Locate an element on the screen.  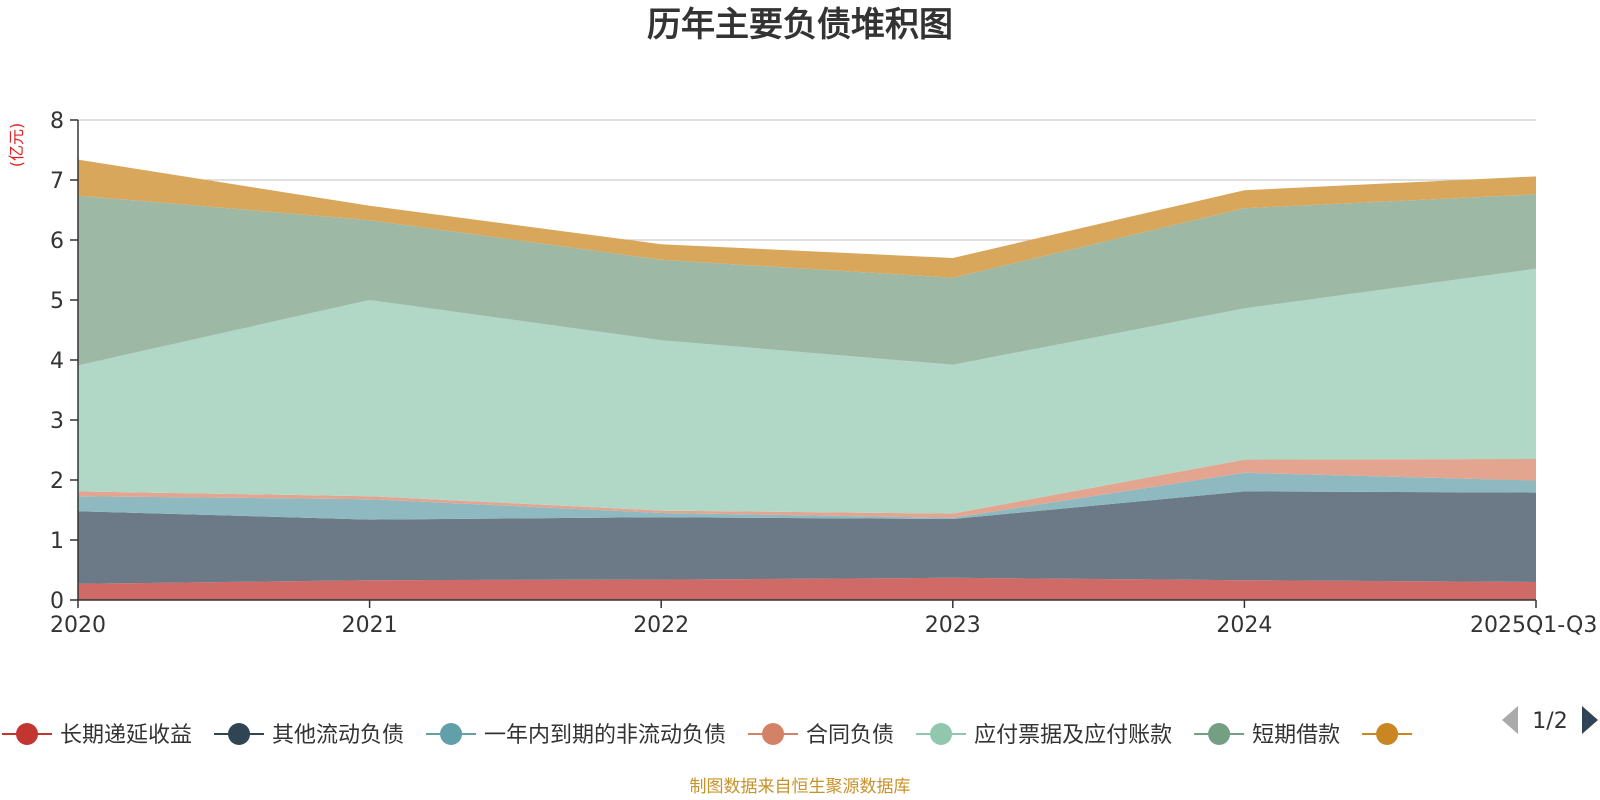
chart-title: 历年主要负债堆积图 is located at coordinates (800, 25).